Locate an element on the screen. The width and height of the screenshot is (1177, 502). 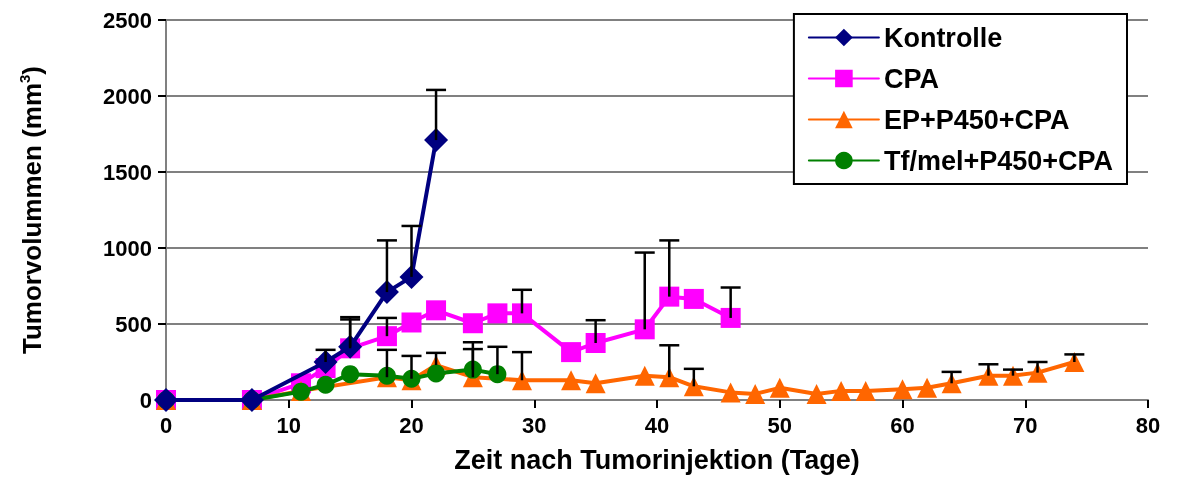
y-tick-label: 2500 is located at coordinates (127, 20).